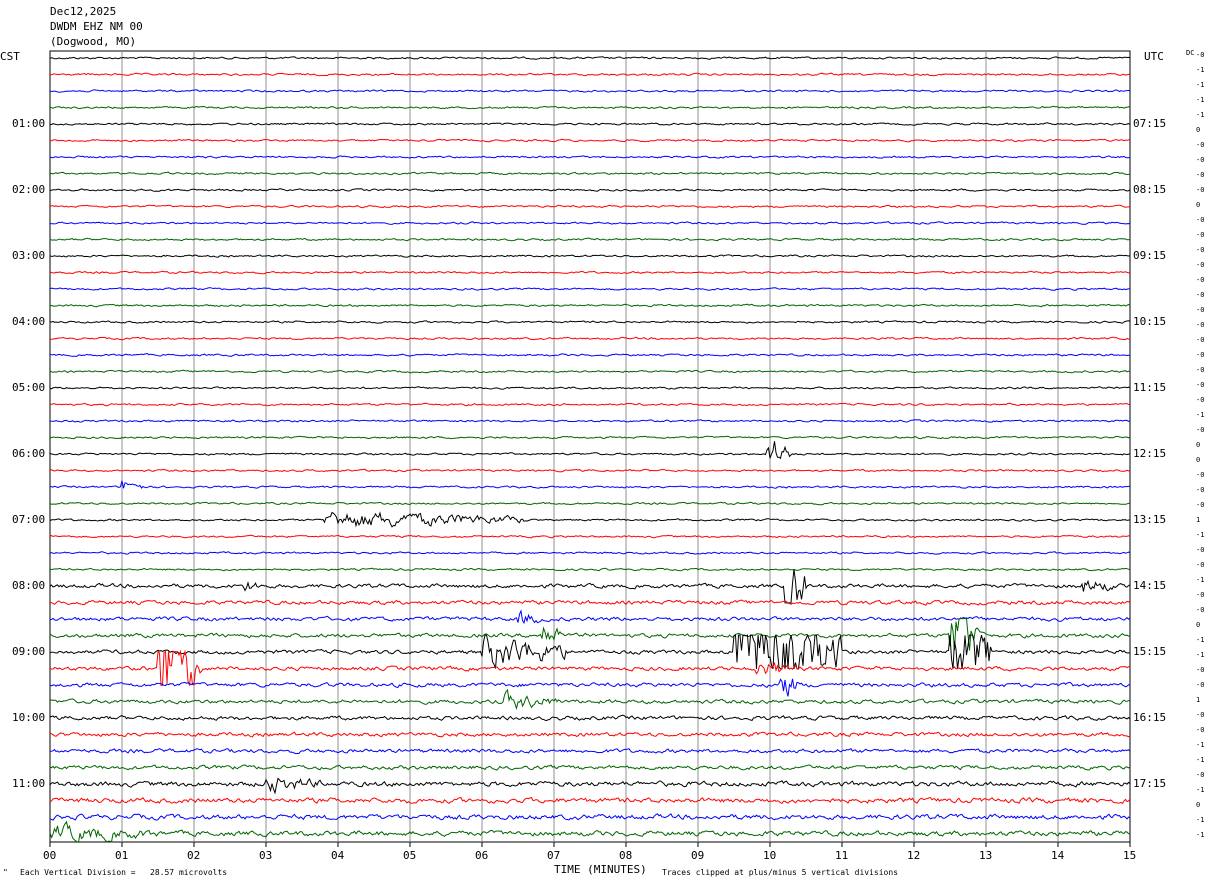  What do you see at coordinates (1198, 700) in the screenshot?
I see `dc-offset-label: 1` at bounding box center [1198, 700].